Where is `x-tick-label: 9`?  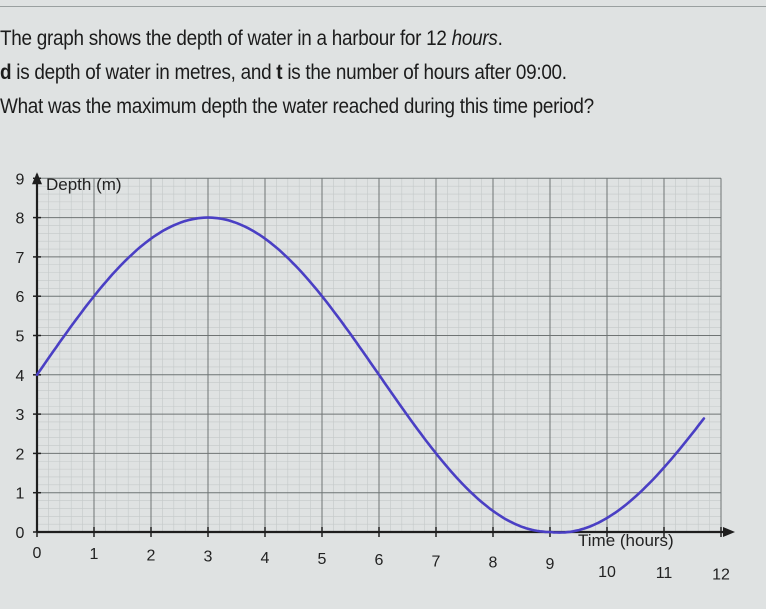 x-tick-label: 9 is located at coordinates (550, 564).